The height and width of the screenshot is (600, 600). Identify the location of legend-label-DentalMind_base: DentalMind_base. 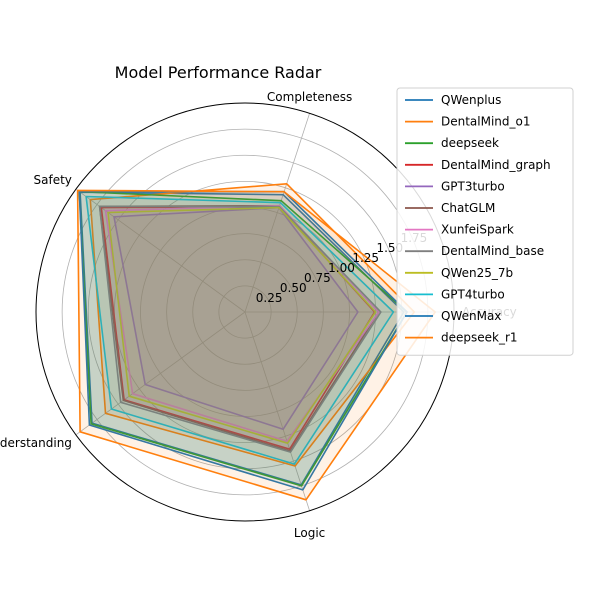
(492, 251).